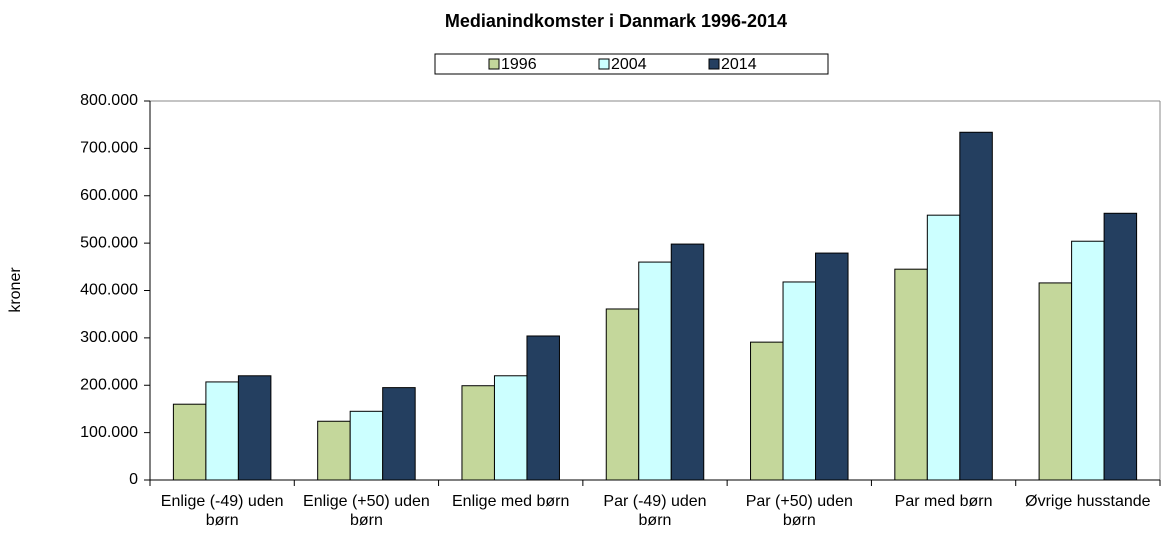 Image resolution: width=1163 pixels, height=538 pixels. I want to click on y-axis-label: kroner, so click(15, 290).